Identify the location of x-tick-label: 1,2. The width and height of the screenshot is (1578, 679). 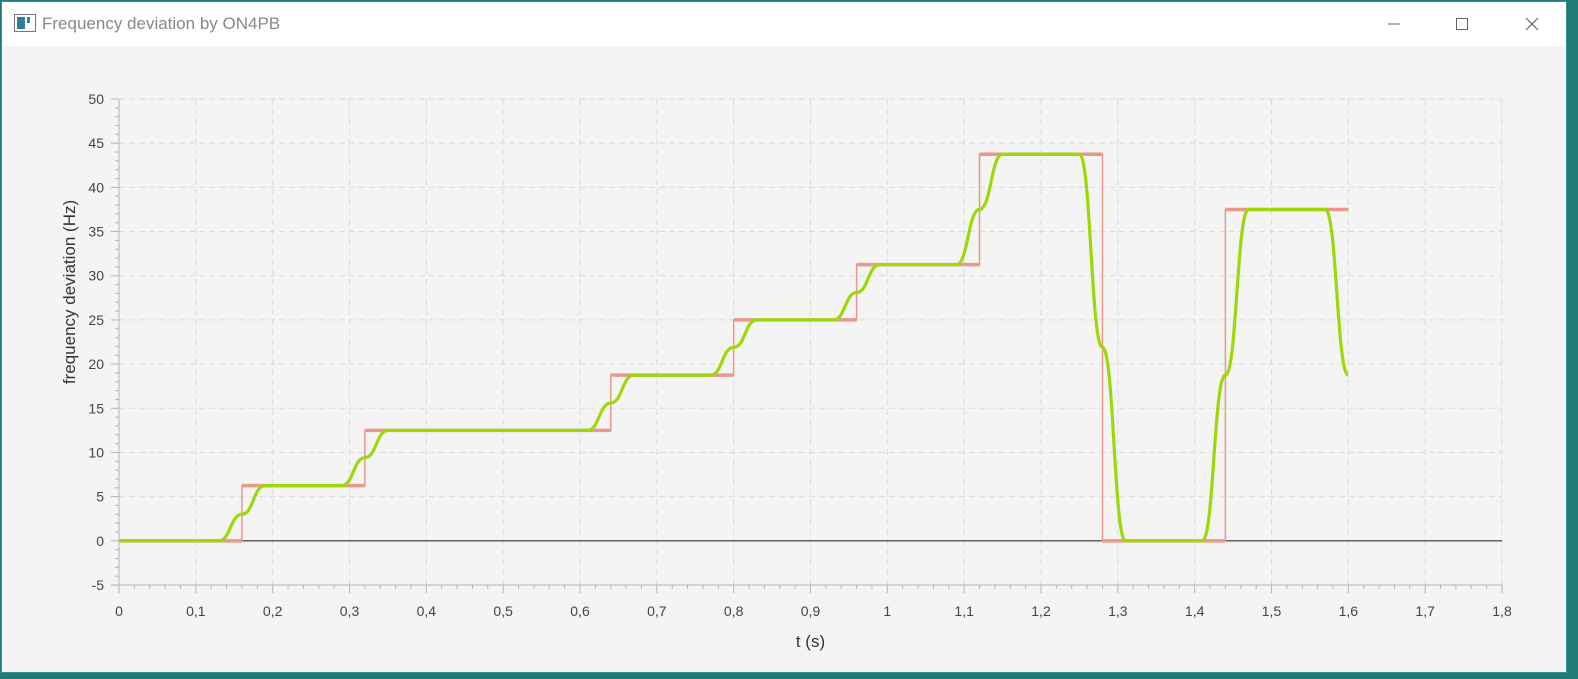
(1041, 611).